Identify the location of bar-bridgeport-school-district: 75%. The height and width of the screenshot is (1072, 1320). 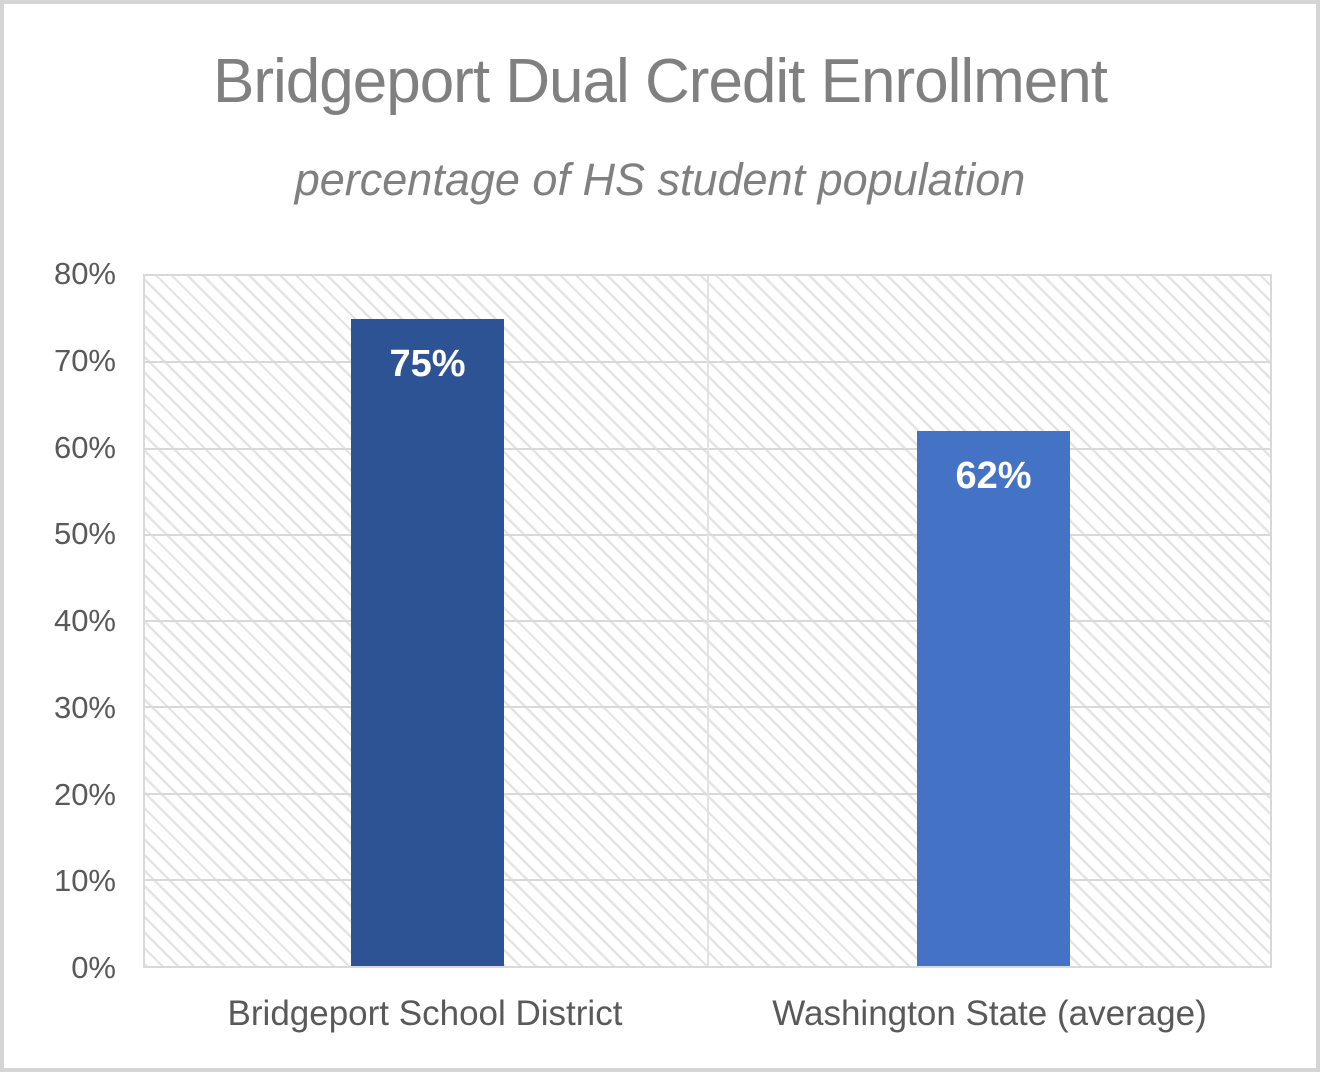
(427, 642).